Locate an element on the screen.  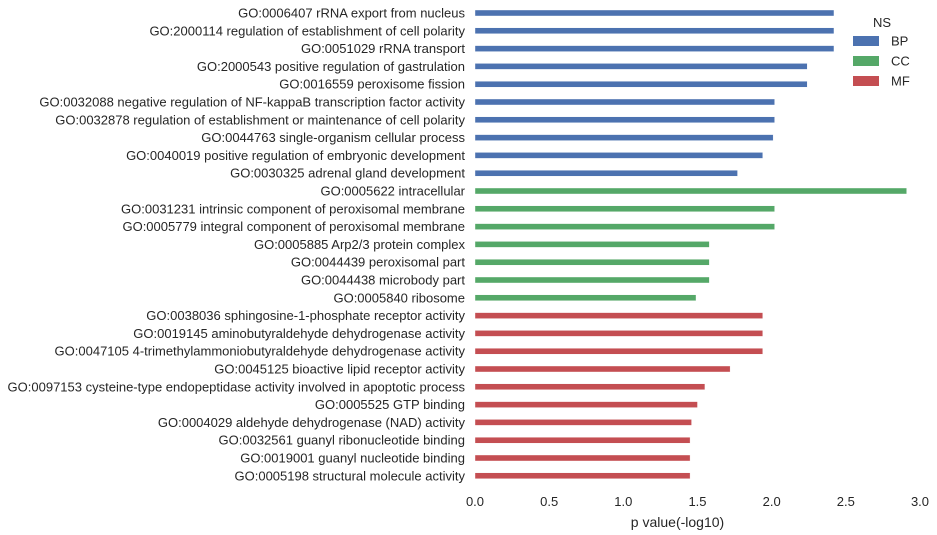
x-tick-label: 2.0 is located at coordinates (772, 501).